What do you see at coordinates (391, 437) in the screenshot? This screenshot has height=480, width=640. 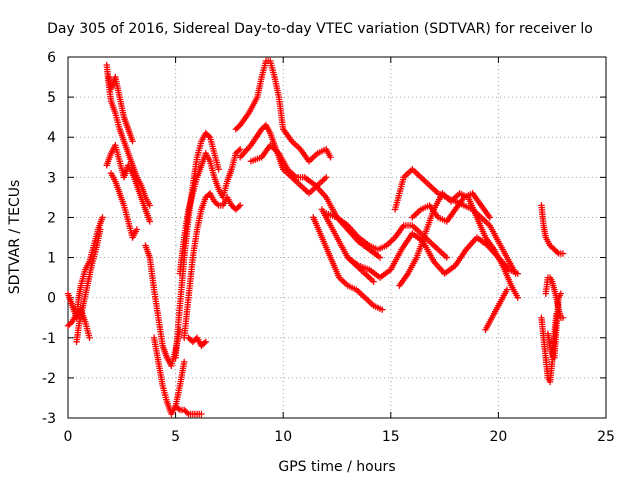 I see `x-tick-label: 15` at bounding box center [391, 437].